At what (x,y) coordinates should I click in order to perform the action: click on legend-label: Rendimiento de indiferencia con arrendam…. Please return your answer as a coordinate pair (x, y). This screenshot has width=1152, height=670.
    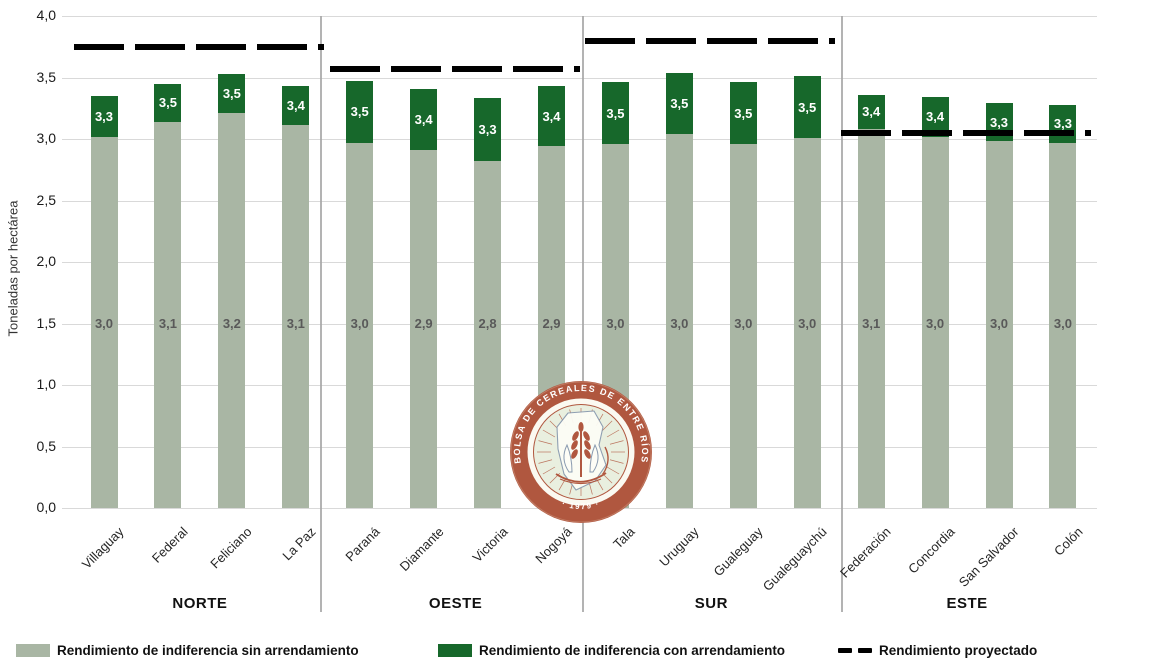
    Looking at the image, I should click on (632, 650).